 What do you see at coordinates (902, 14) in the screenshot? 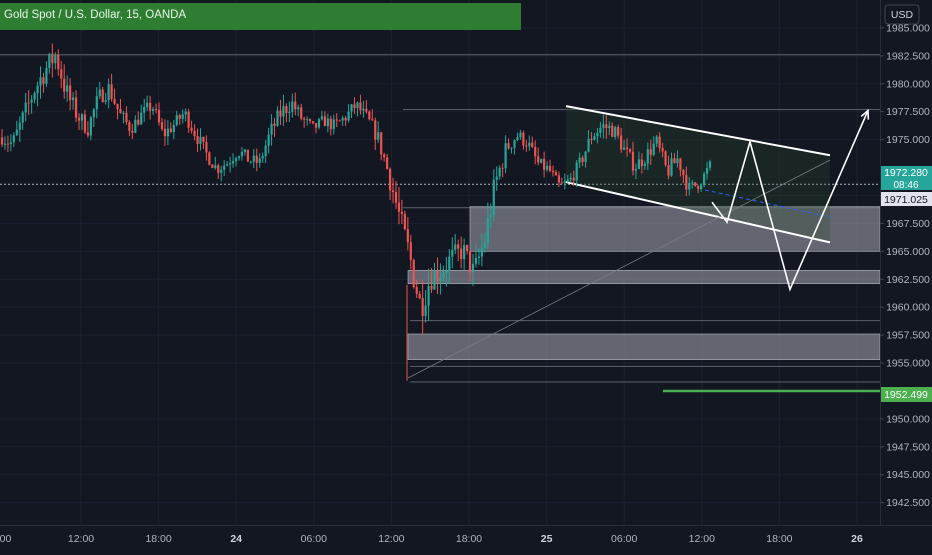
I see `currency-button` at bounding box center [902, 14].